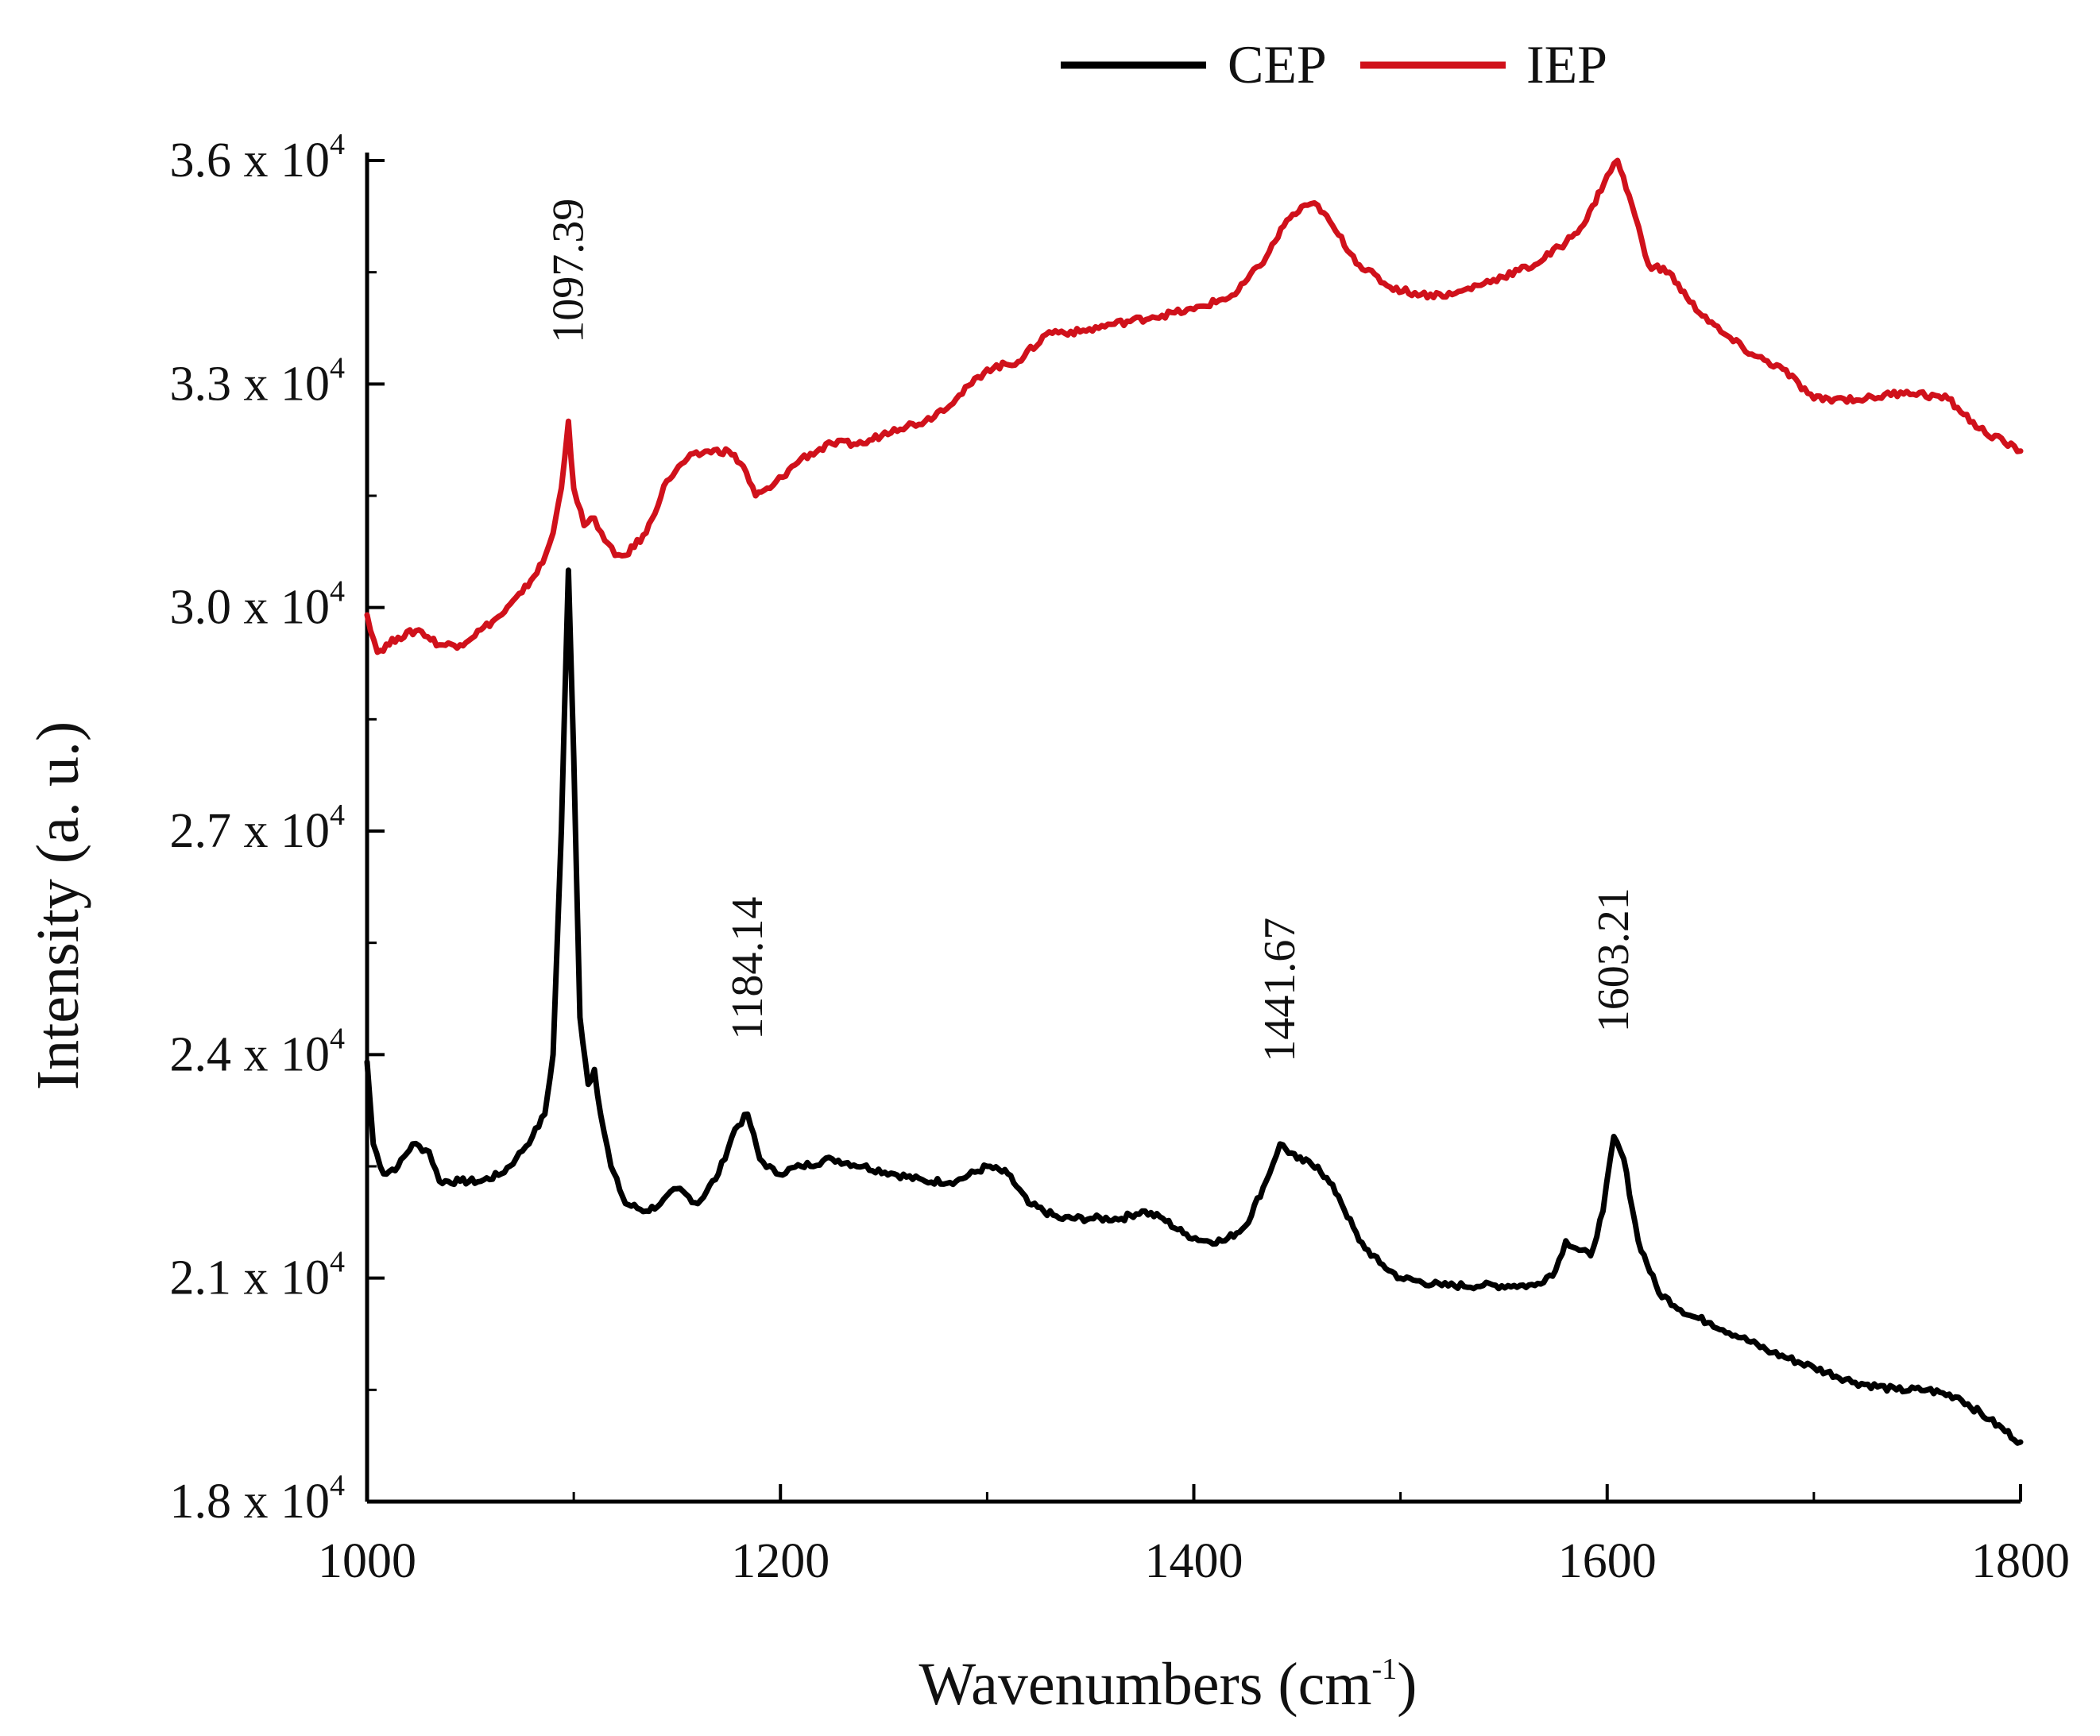 This screenshot has width=2100, height=1736. Describe the element at coordinates (207, 608) in the screenshot. I see `y-tick-mantissa: 3.0` at that location.